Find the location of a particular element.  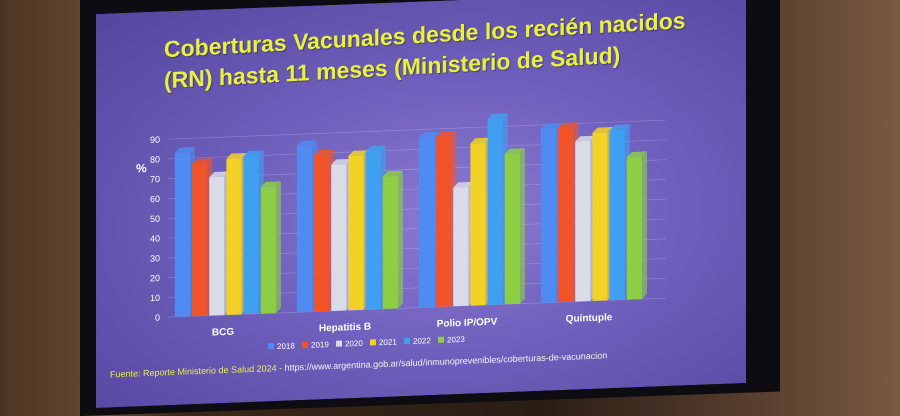

y-tick-label: 50 is located at coordinates (155, 219).